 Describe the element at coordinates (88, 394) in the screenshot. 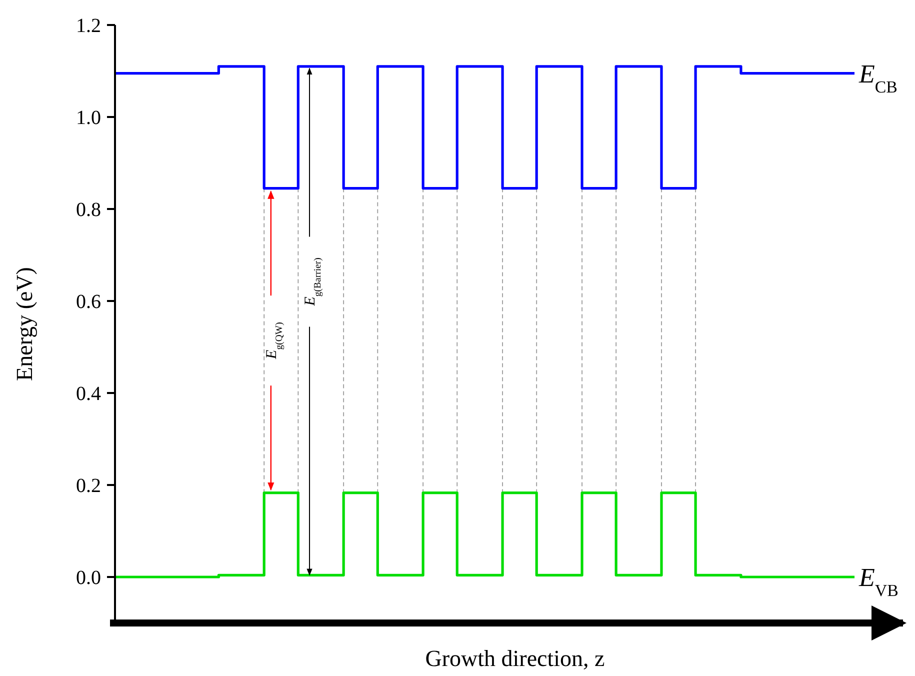

I see `y-tick-label: 0.4` at that location.